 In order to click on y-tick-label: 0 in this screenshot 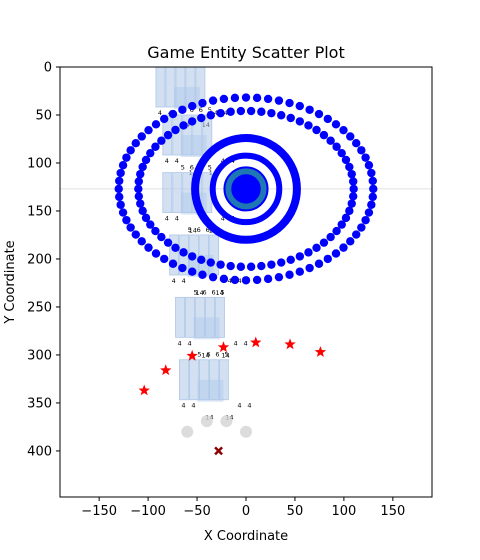, I will do `click(48, 68)`.